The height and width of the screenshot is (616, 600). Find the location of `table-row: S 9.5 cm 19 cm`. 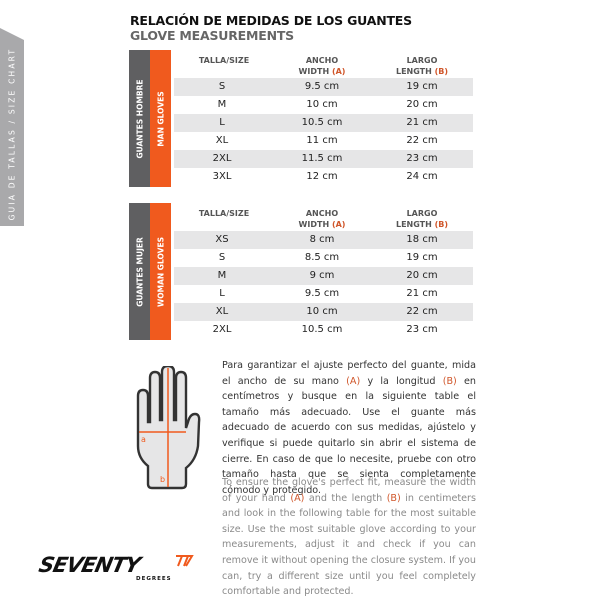

table-row: S 9.5 cm 19 cm is located at coordinates (323, 87).